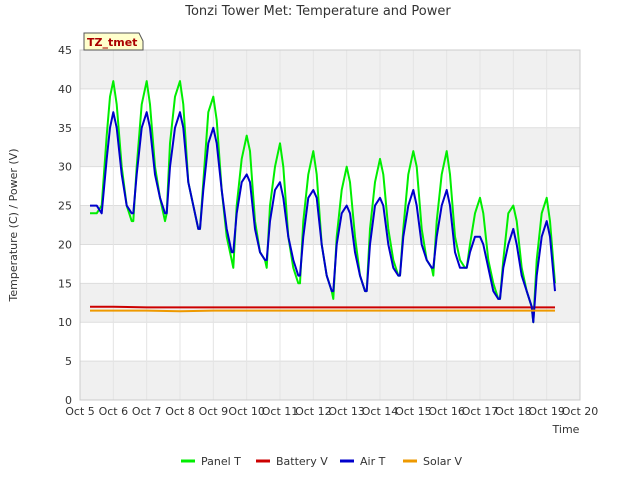  What do you see at coordinates (280, 411) in the screenshot?
I see `x-tick-label: Oct 11` at bounding box center [280, 411].